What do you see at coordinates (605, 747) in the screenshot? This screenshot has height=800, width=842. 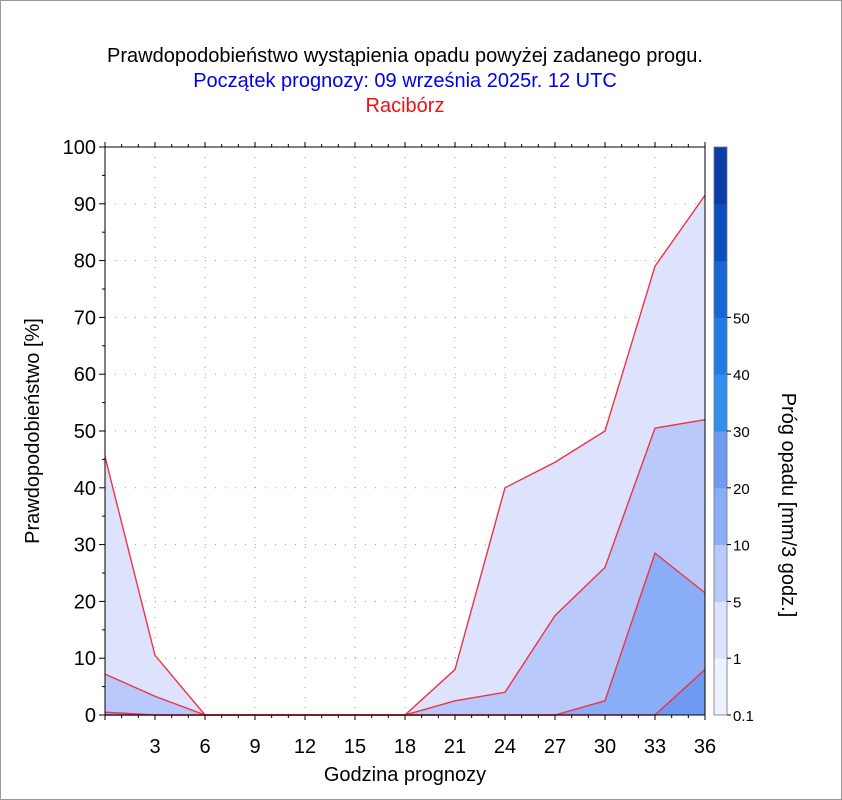 I see `x-tick-label: 30` at bounding box center [605, 747].